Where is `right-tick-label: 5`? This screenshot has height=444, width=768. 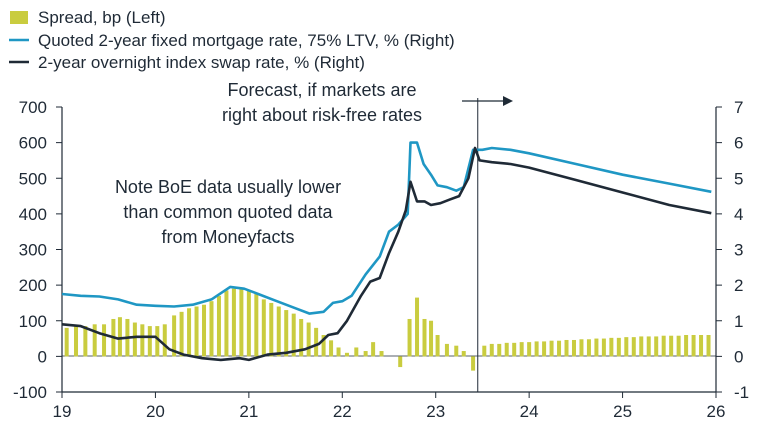
right-tick-label: 5 is located at coordinates (738, 178).